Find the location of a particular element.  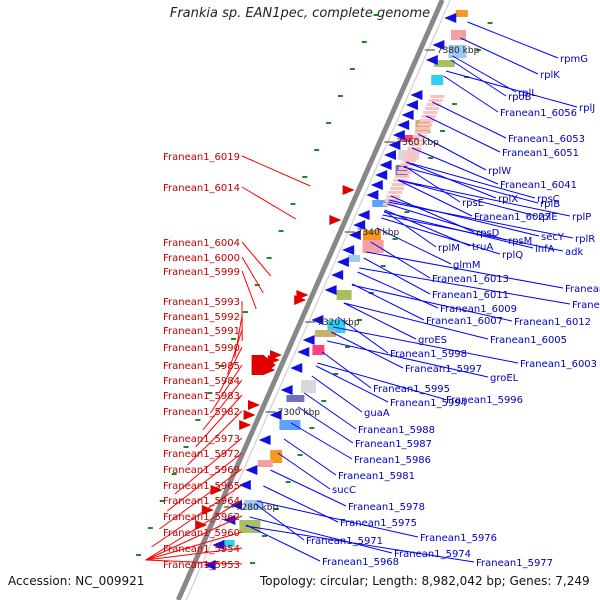

right-gene-label: truA is located at coordinates (482, 247).